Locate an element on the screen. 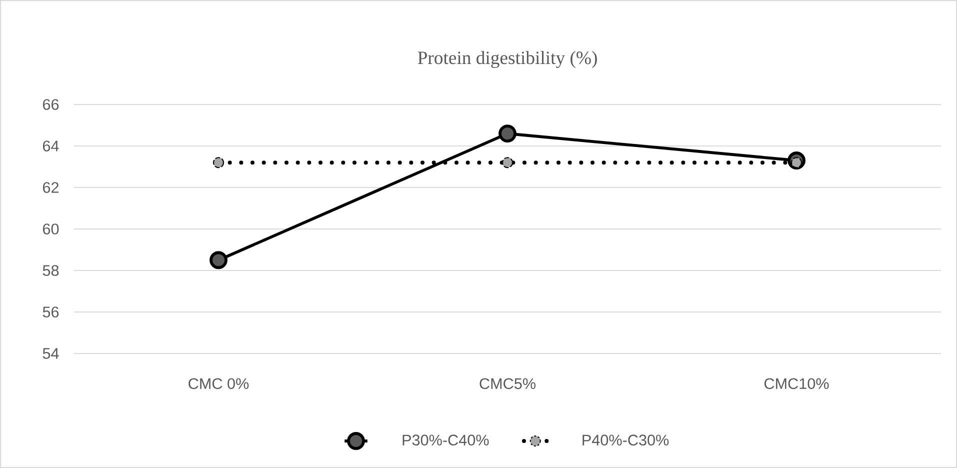 This screenshot has width=957, height=468. x-tick-label: CMC5% is located at coordinates (508, 384).